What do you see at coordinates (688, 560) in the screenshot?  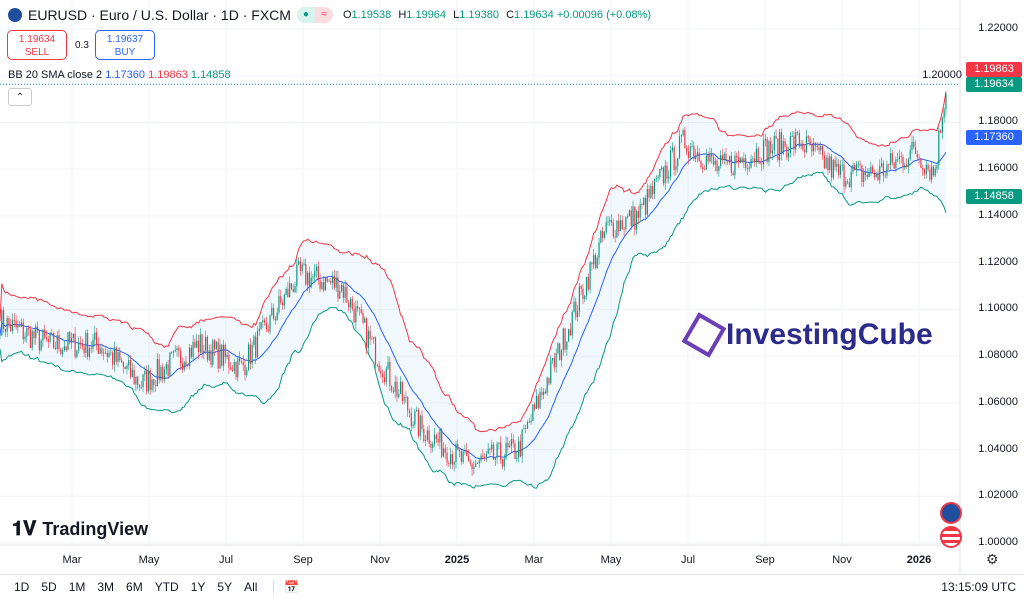 I see `time-tick: Jul` at bounding box center [688, 560].